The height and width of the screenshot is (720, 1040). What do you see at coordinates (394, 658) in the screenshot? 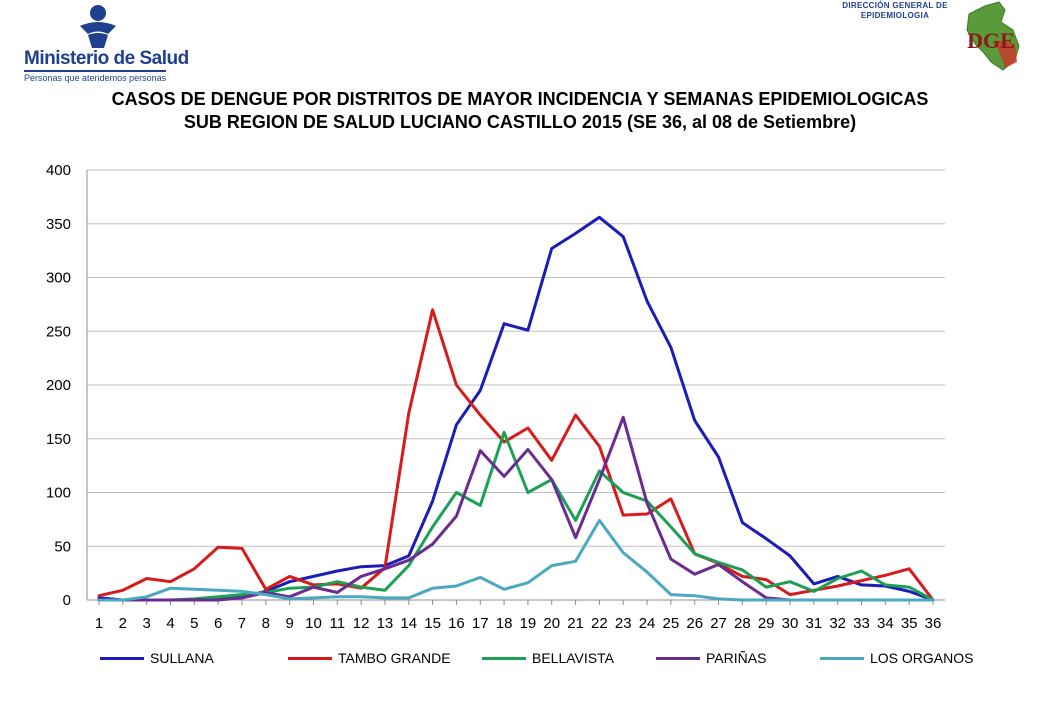
I see `legend-label: TAMBO GRANDE` at bounding box center [394, 658].